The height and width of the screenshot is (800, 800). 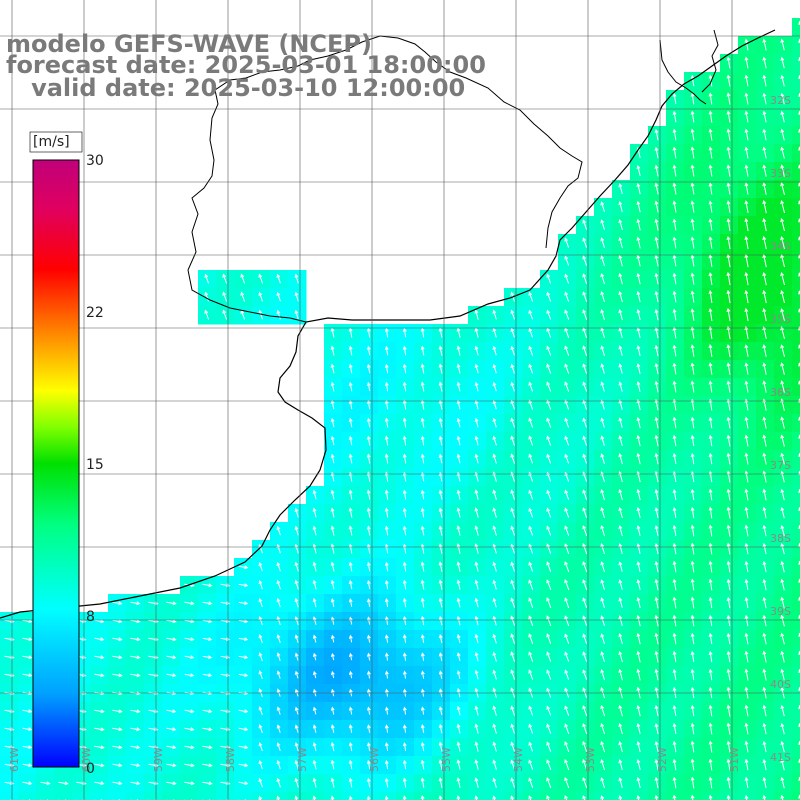 I want to click on latitude-label: 38S, so click(x=780, y=538).